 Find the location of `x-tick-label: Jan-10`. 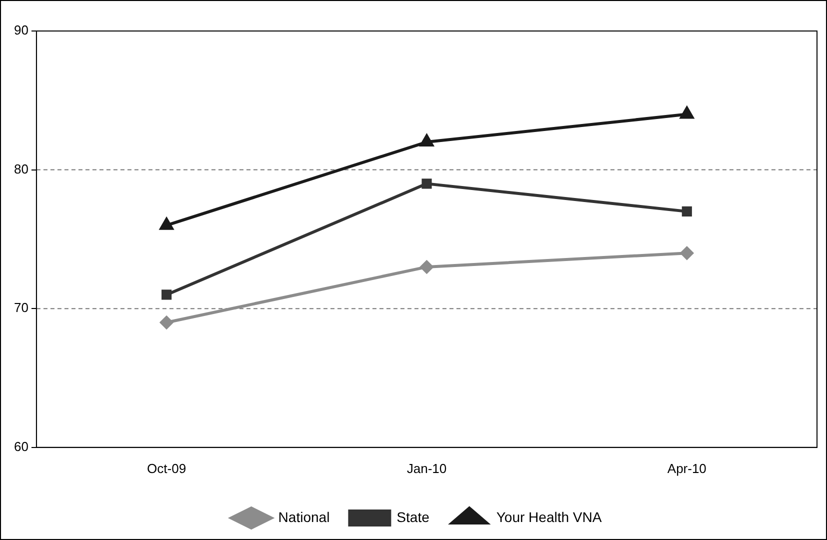

x-tick-label: Jan-10 is located at coordinates (426, 468).